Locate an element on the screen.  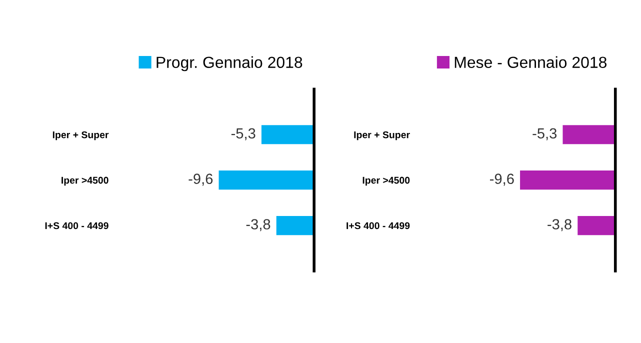
legend-label: Progr. Gennaio 2018 is located at coordinates (229, 64).